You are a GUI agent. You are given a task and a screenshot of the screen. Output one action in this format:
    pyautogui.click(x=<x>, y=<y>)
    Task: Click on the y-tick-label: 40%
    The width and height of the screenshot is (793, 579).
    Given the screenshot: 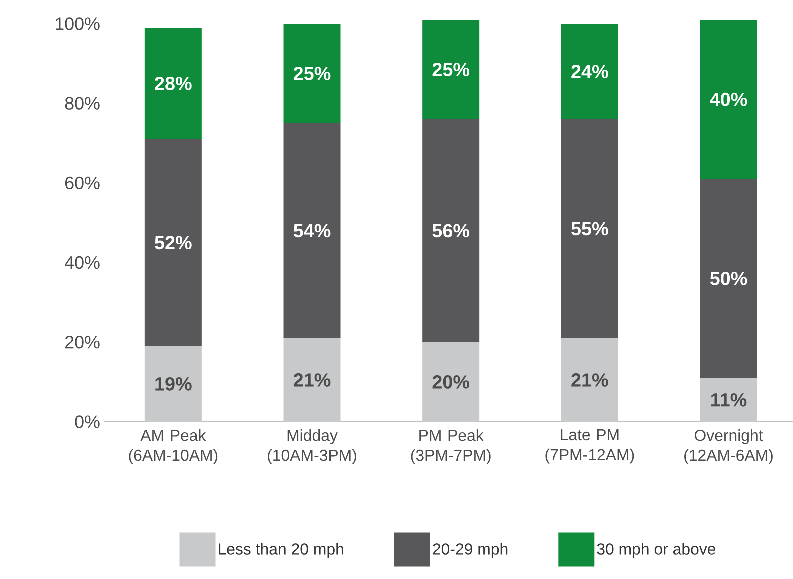 What is the action you would take?
    pyautogui.click(x=82, y=263)
    